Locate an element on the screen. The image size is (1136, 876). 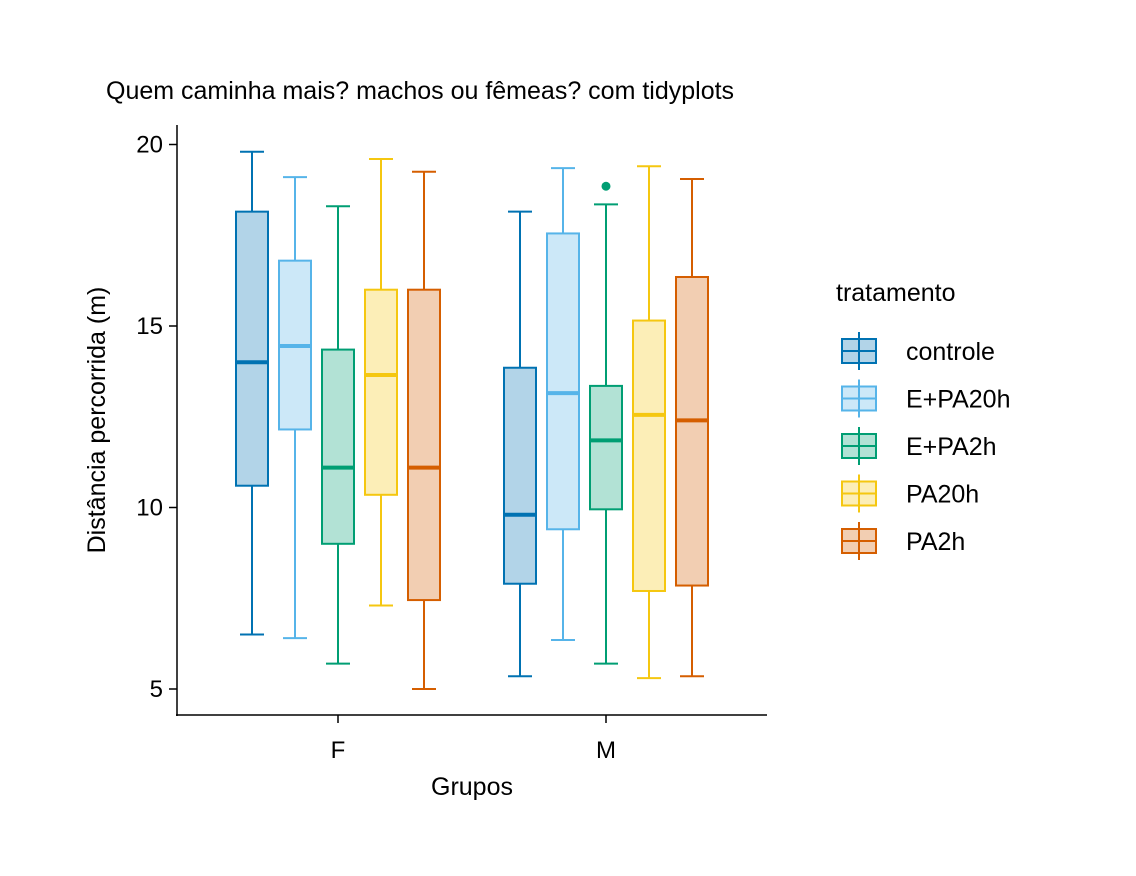
outlier-point is located at coordinates (606, 186).